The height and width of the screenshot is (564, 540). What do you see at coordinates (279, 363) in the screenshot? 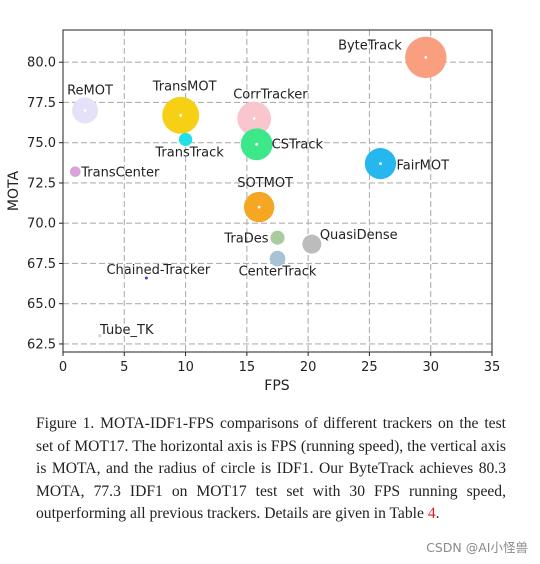
I see `x-ticks: 0 5 10 15 20 25 30 35` at bounding box center [279, 363].